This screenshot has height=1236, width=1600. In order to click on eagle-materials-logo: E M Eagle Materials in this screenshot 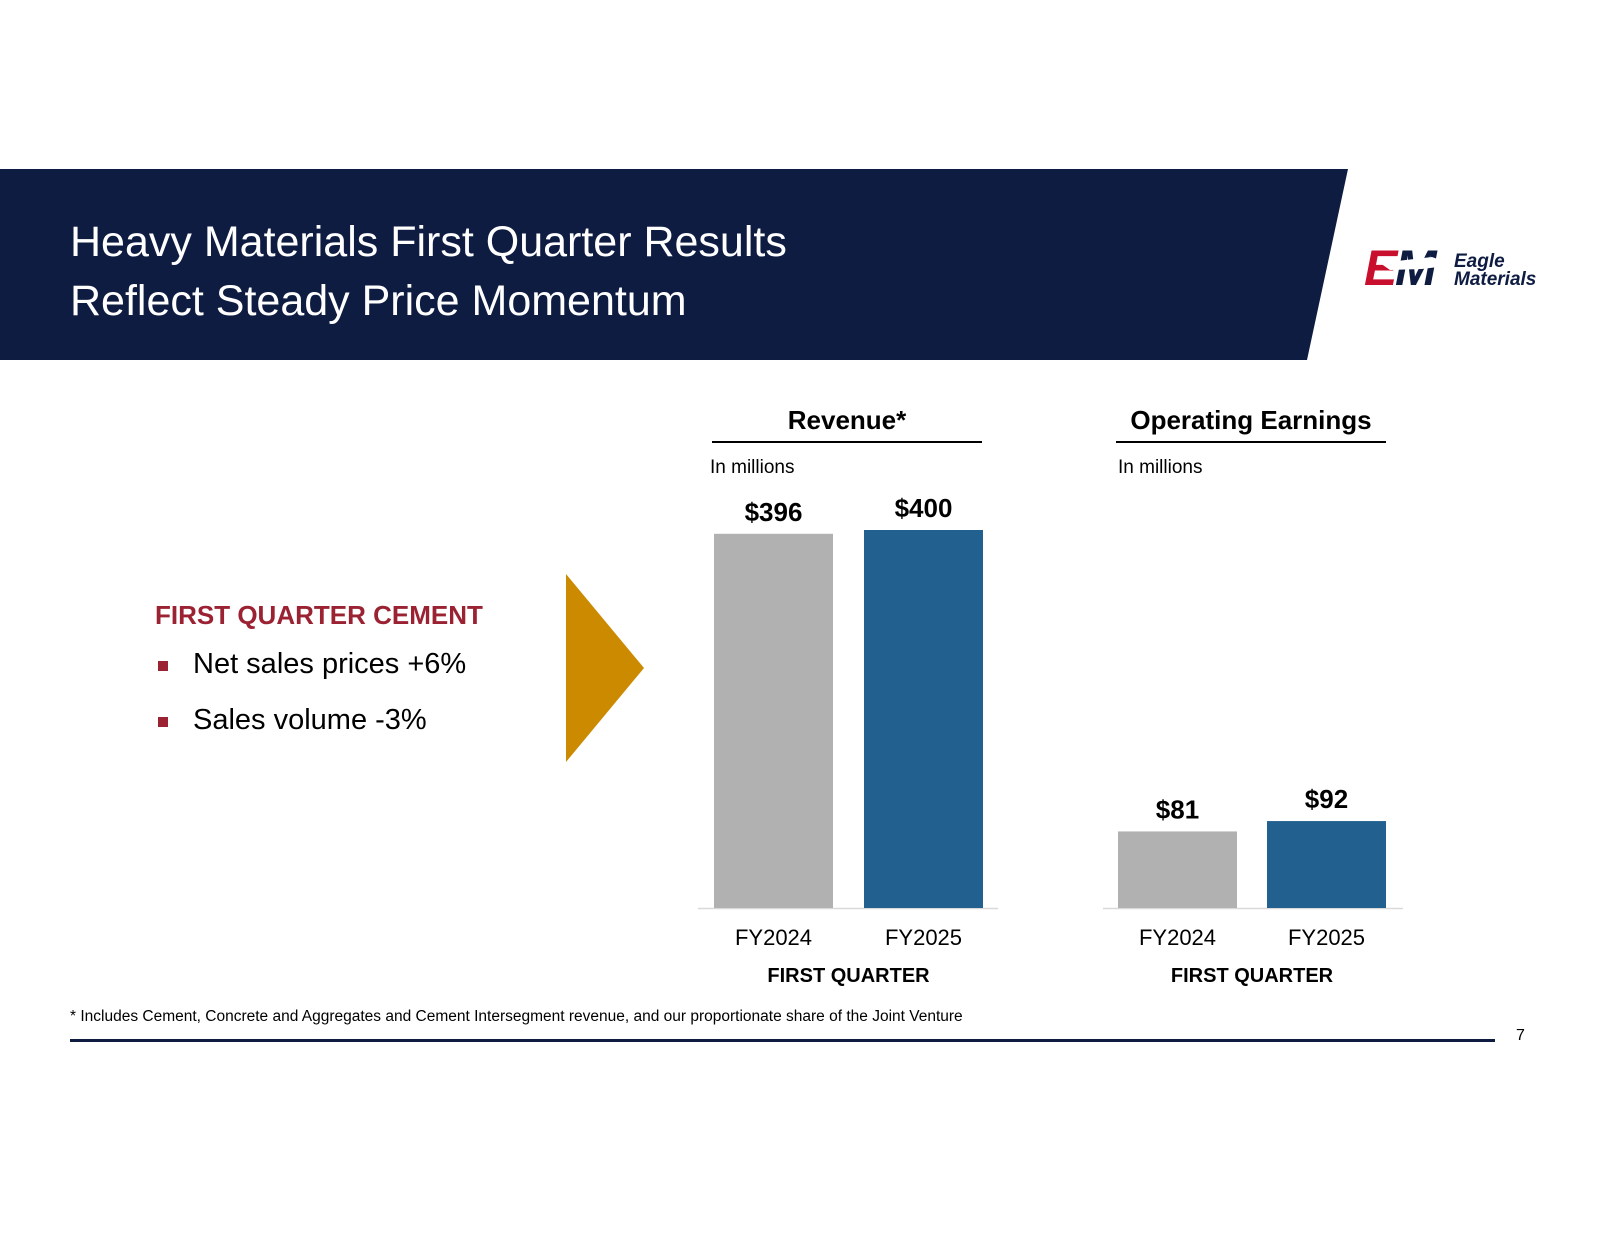, I will do `click(1454, 268)`.